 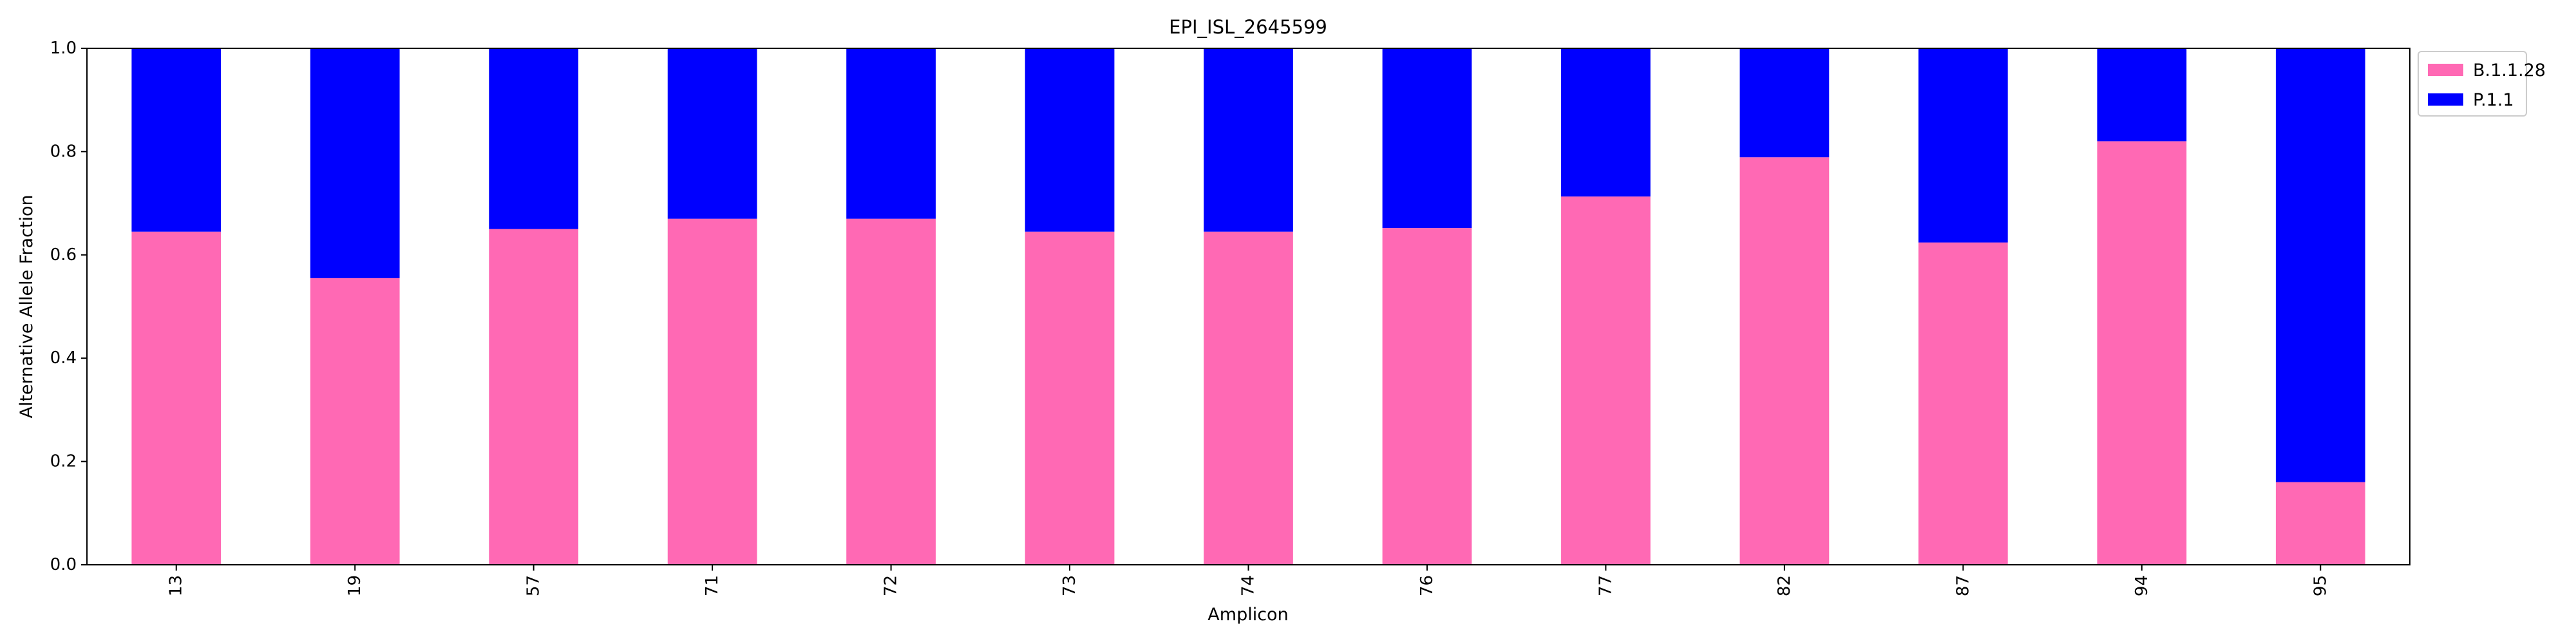 I want to click on y-tick-label: 0.2, so click(x=64, y=462).